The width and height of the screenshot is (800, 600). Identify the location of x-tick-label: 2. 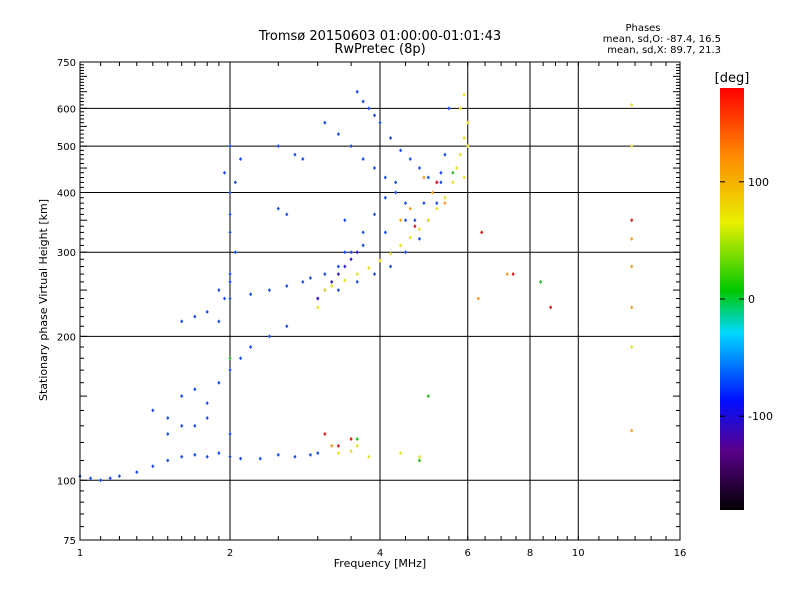
(230, 553).